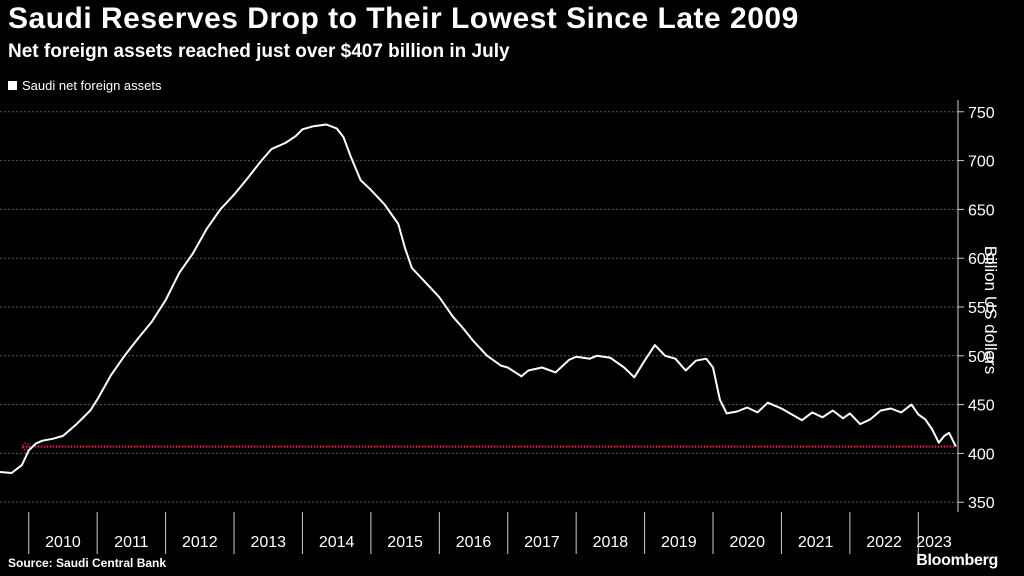 The width and height of the screenshot is (1024, 576). I want to click on x-tick-label: 2018, so click(611, 542).